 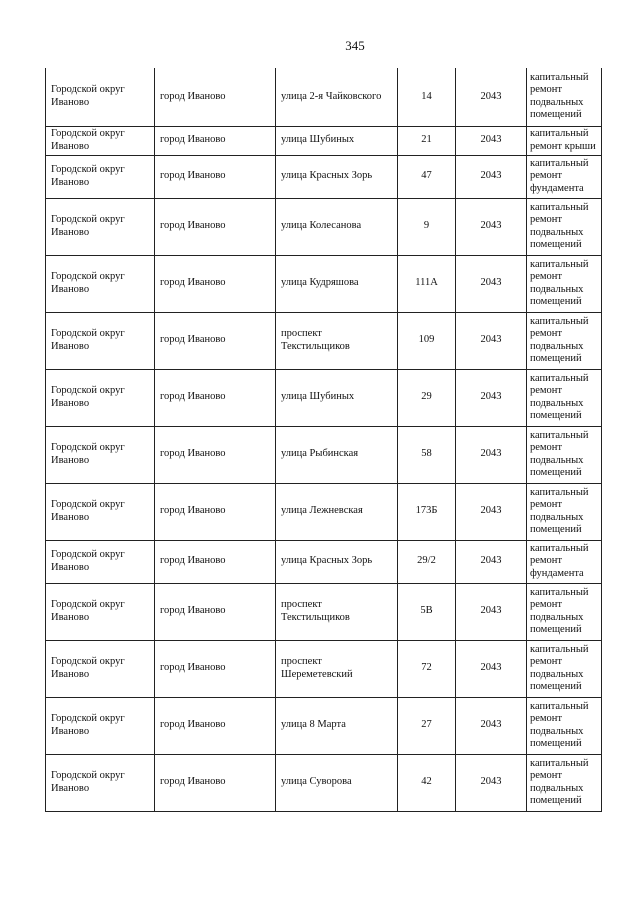 What do you see at coordinates (336, 668) in the screenshot?
I see `street-cell: проспект Шереметевский` at bounding box center [336, 668].